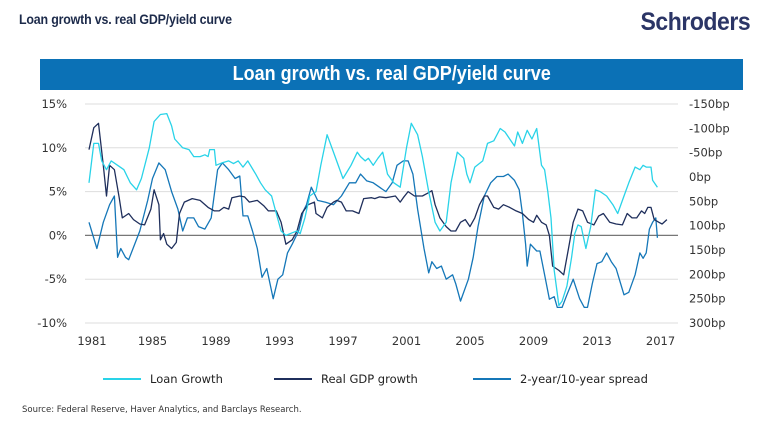 The image size is (770, 428). I want to click on chart-title-banner: Loan growth vs. real GDP/yield curve, so click(391, 74).